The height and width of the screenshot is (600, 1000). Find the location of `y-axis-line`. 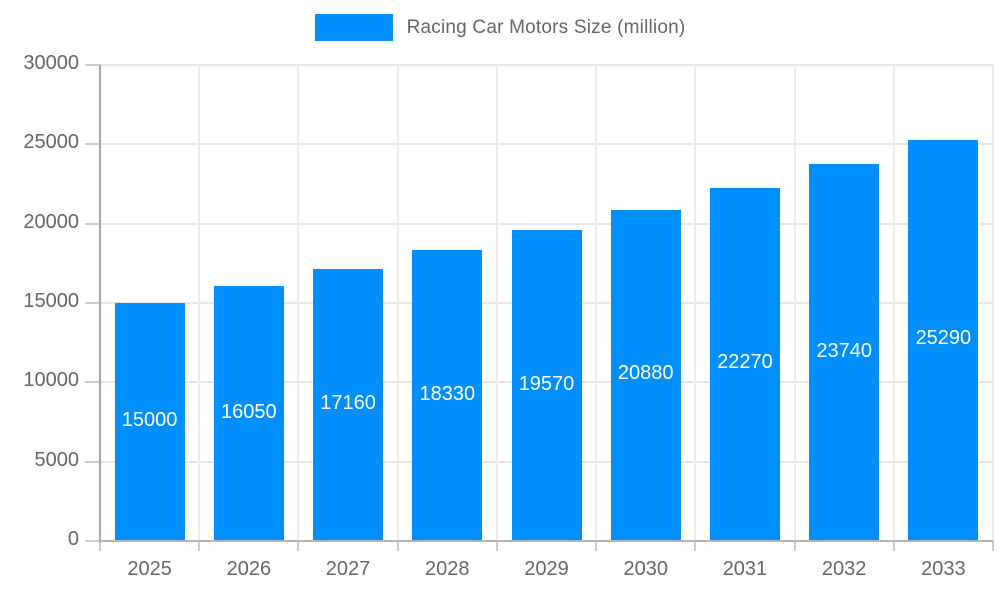

y-axis-line is located at coordinates (100, 304).